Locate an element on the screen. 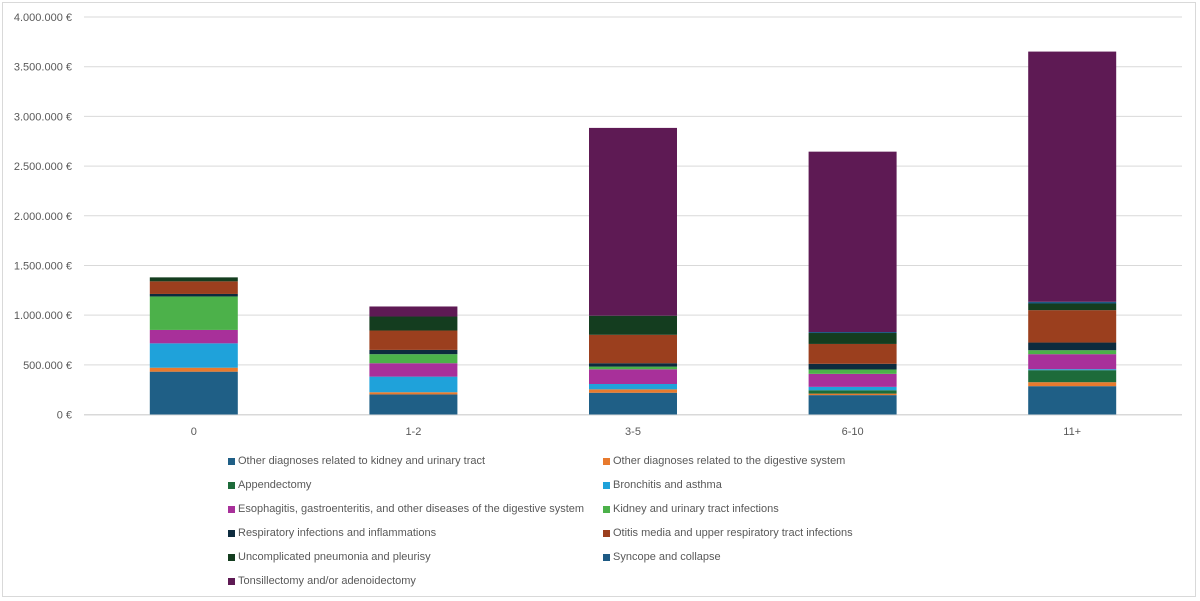 The height and width of the screenshot is (601, 1200). x-tick-label: 11+ is located at coordinates (1072, 432).